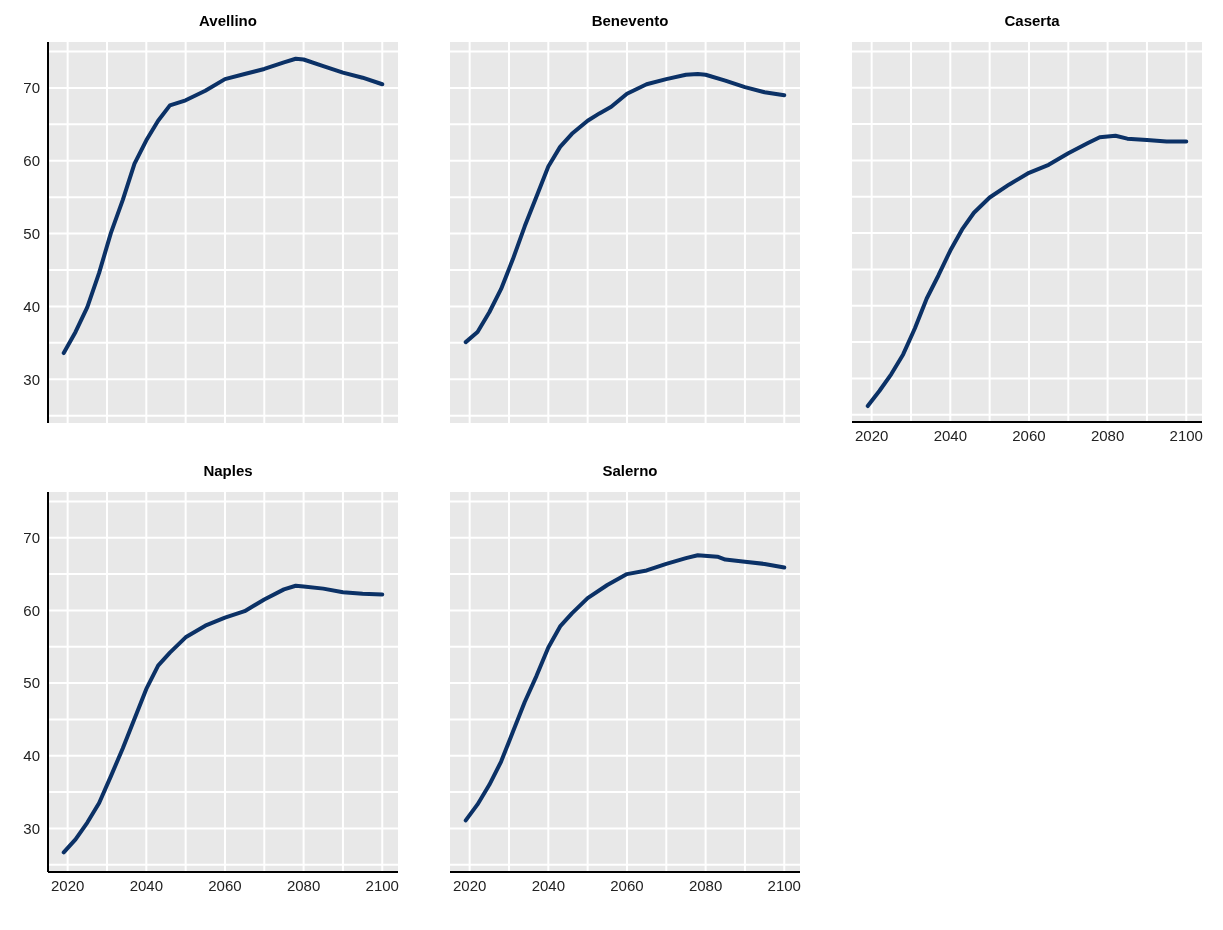 The image size is (1223, 930). Describe the element at coordinates (1032, 21) in the screenshot. I see `chart-title: Caserta` at that location.